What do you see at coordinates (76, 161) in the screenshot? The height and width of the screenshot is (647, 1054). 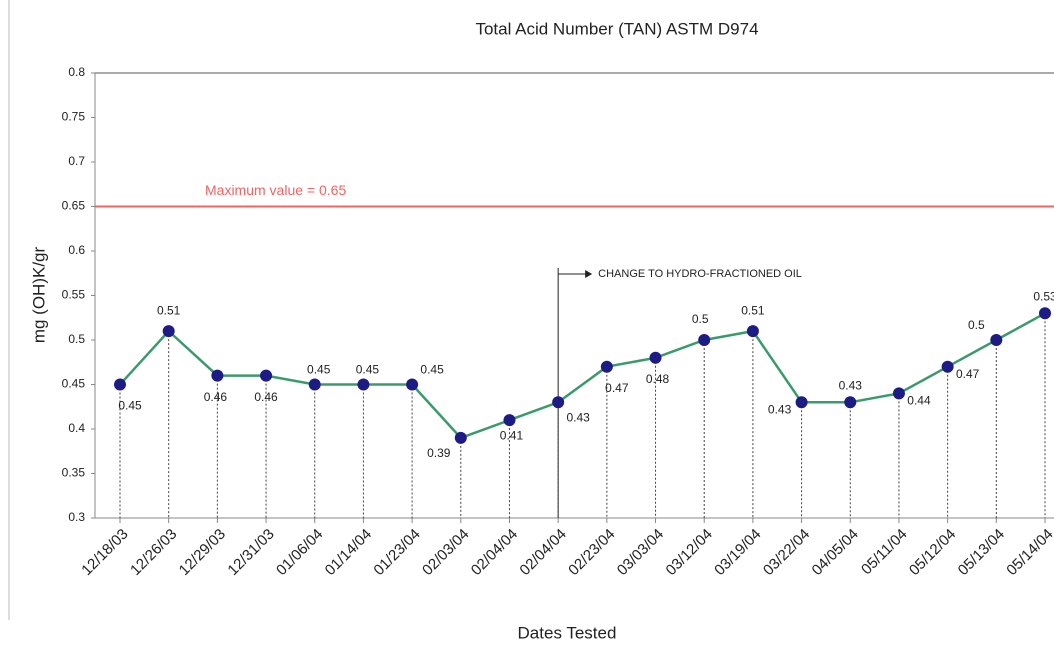 I see `y-tick-label: 0.7` at bounding box center [76, 161].